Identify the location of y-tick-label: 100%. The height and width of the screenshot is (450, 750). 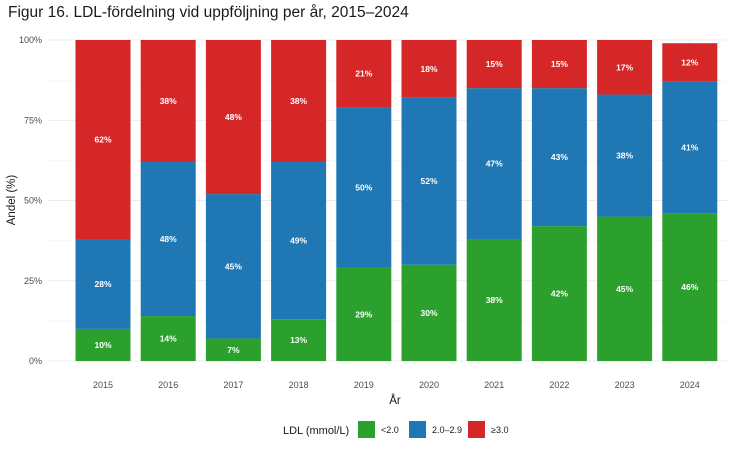
(30, 40).